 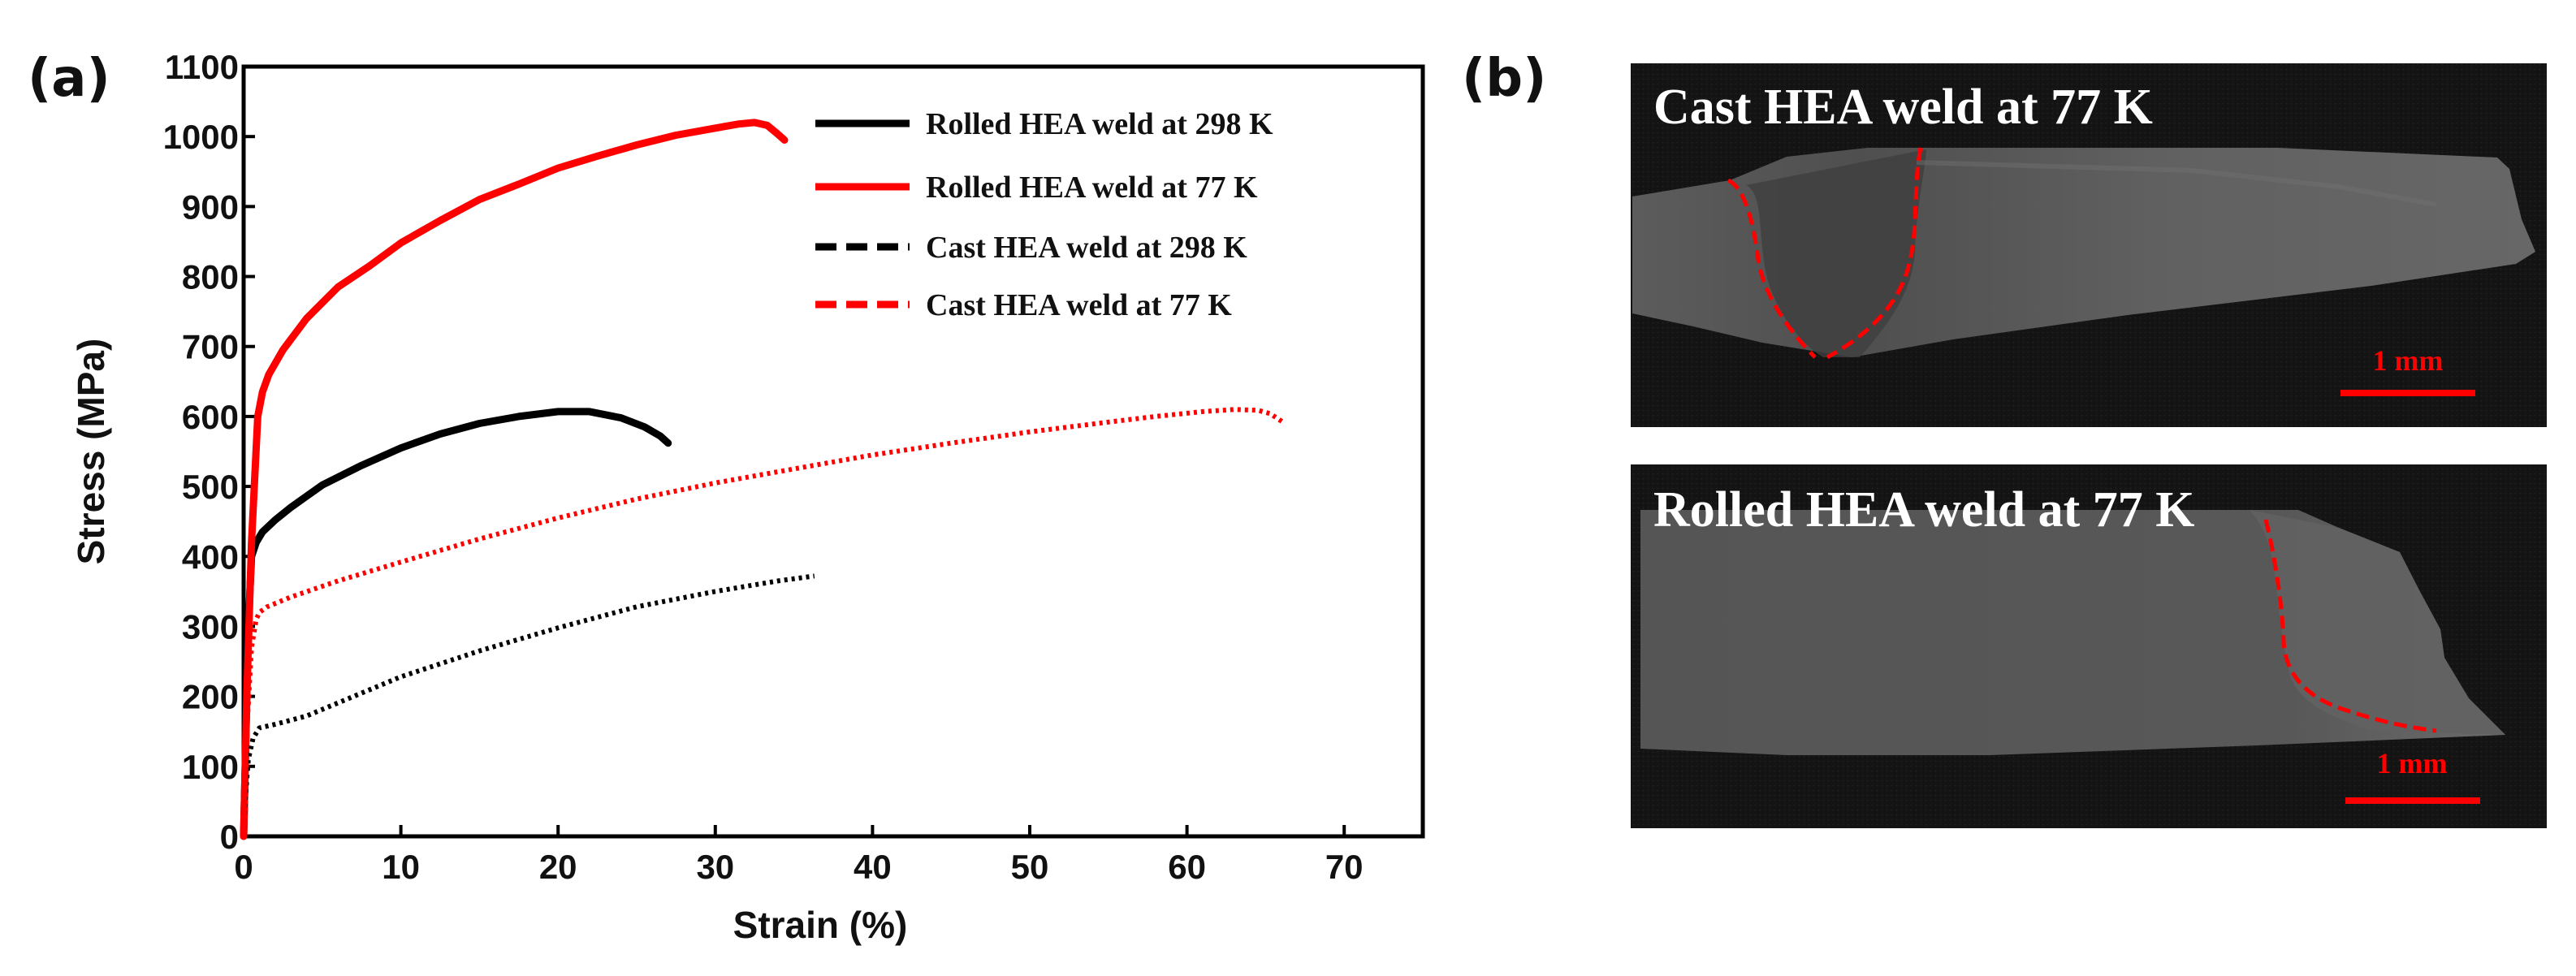 I want to click on x-axis: 0 10 20 30 40 50 60 70, so click(x=799, y=855).